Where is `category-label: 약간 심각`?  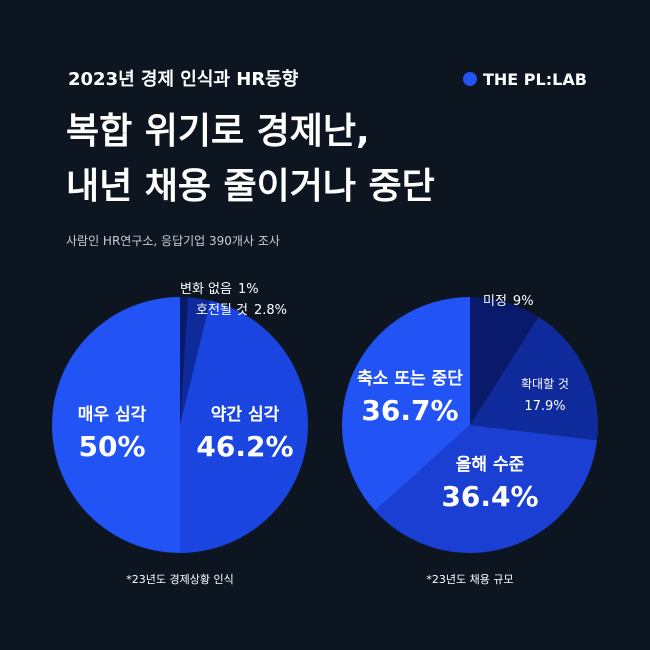 category-label: 약간 심각 is located at coordinates (245, 414).